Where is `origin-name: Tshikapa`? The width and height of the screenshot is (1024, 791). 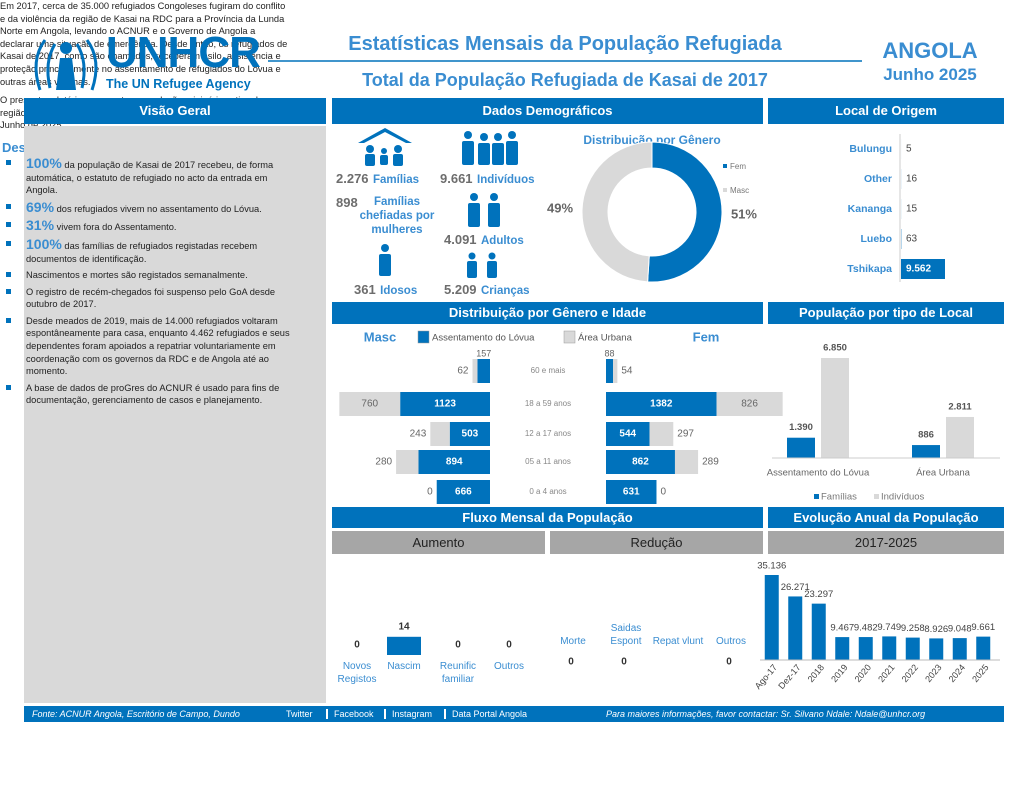
origin-name: Tshikapa is located at coordinates (869, 269).